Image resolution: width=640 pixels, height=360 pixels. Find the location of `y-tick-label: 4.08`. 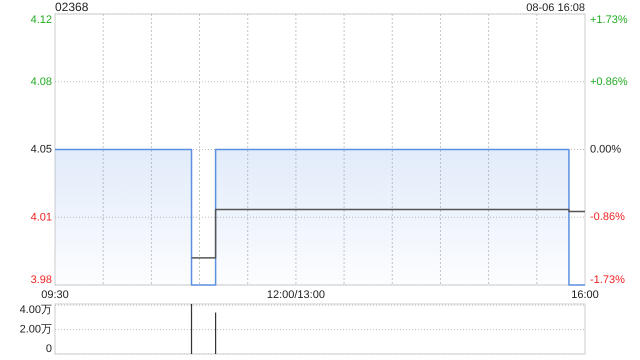

y-tick-label: 4.08 is located at coordinates (41, 82).